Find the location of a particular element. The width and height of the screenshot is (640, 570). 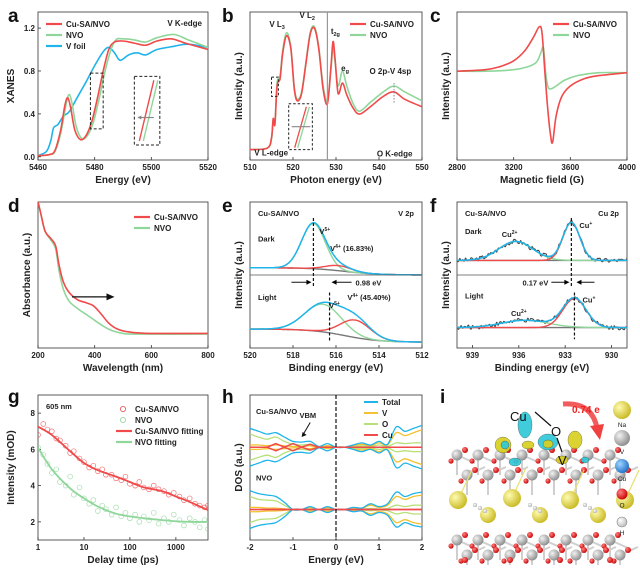

x-tick-label: 550 is located at coordinates (422, 167).